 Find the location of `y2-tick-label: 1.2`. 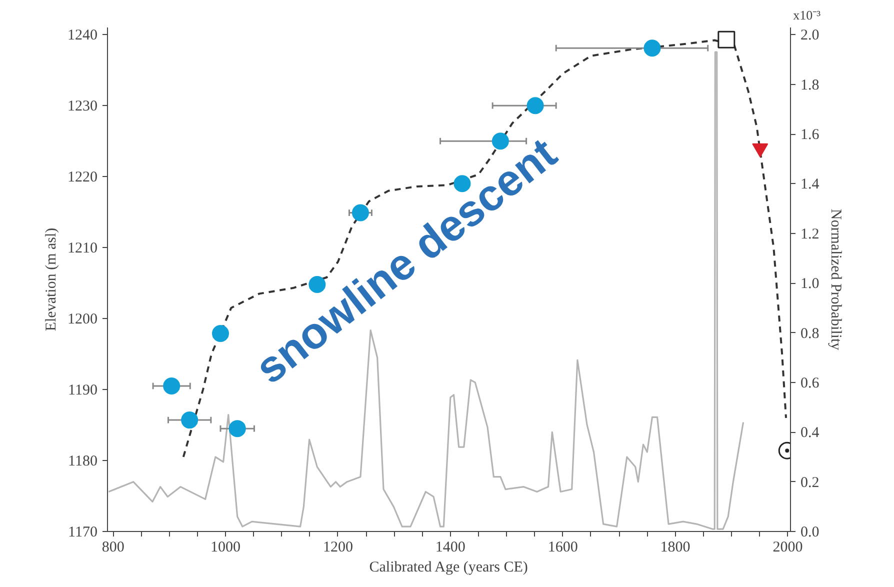

y2-tick-label: 1.2 is located at coordinates (810, 234).